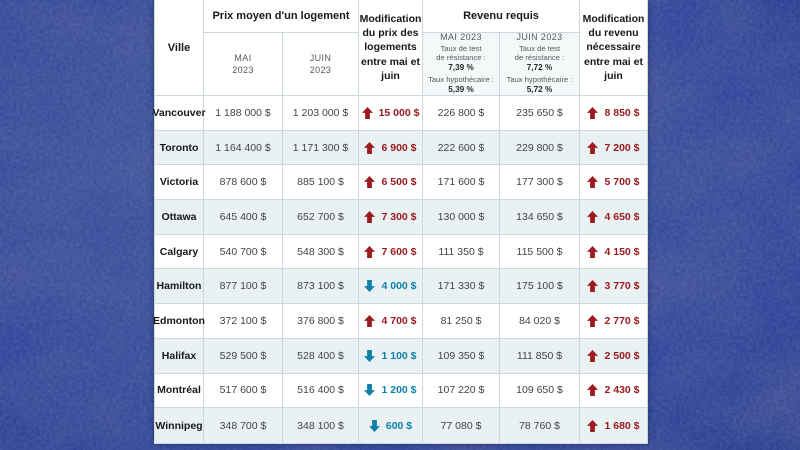 The image size is (800, 450). Describe the element at coordinates (321, 64) in the screenshot. I see `price-june-subheader: JUIN 2023` at that location.